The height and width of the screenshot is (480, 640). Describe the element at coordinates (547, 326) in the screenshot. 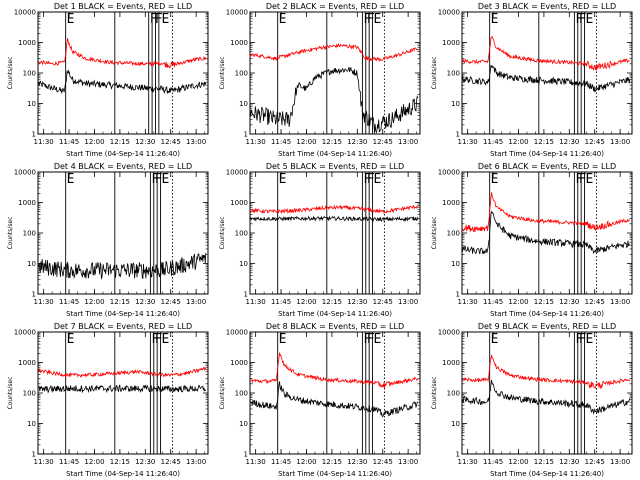

I see `panel-title: Det 9 BLACK = Events, RED = LLD` at that location.